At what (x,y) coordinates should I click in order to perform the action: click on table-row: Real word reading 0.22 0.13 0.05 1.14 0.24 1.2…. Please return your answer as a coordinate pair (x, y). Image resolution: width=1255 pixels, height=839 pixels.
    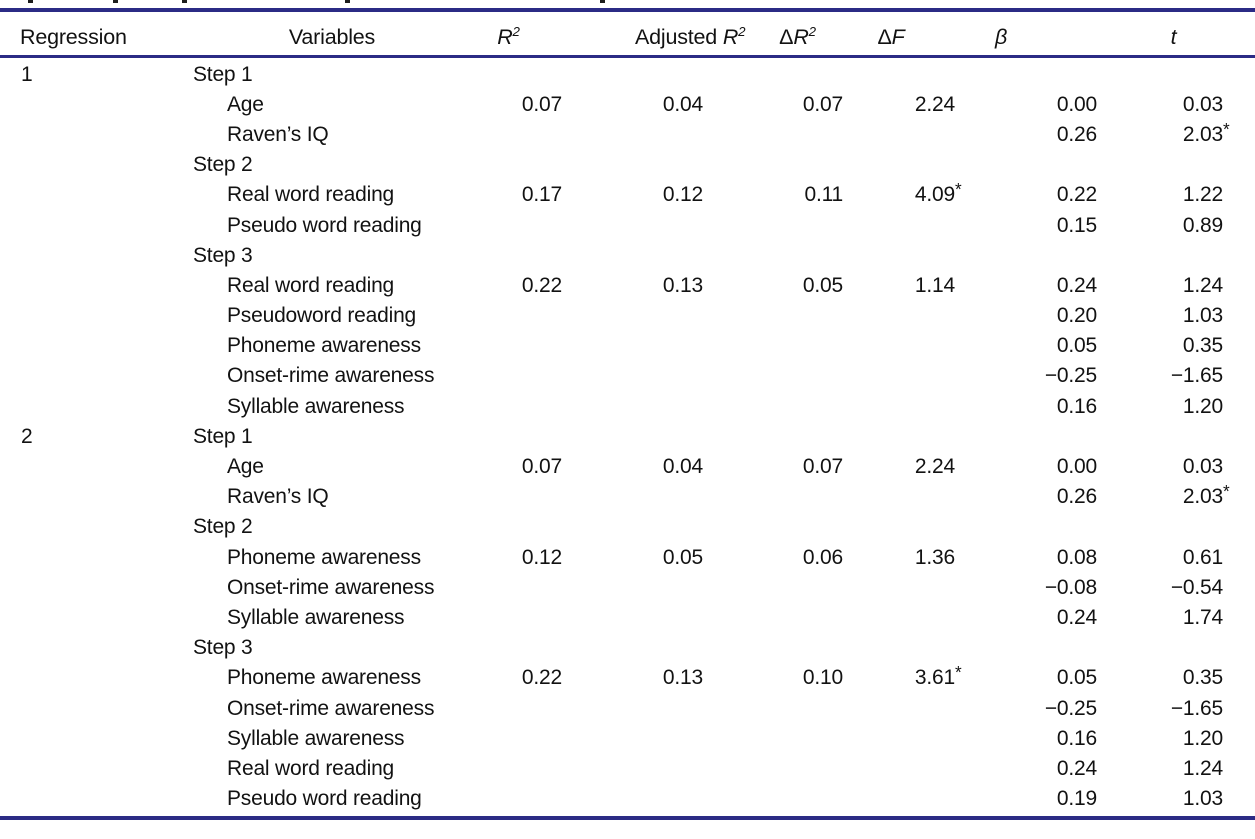
    Looking at the image, I should click on (627, 285).